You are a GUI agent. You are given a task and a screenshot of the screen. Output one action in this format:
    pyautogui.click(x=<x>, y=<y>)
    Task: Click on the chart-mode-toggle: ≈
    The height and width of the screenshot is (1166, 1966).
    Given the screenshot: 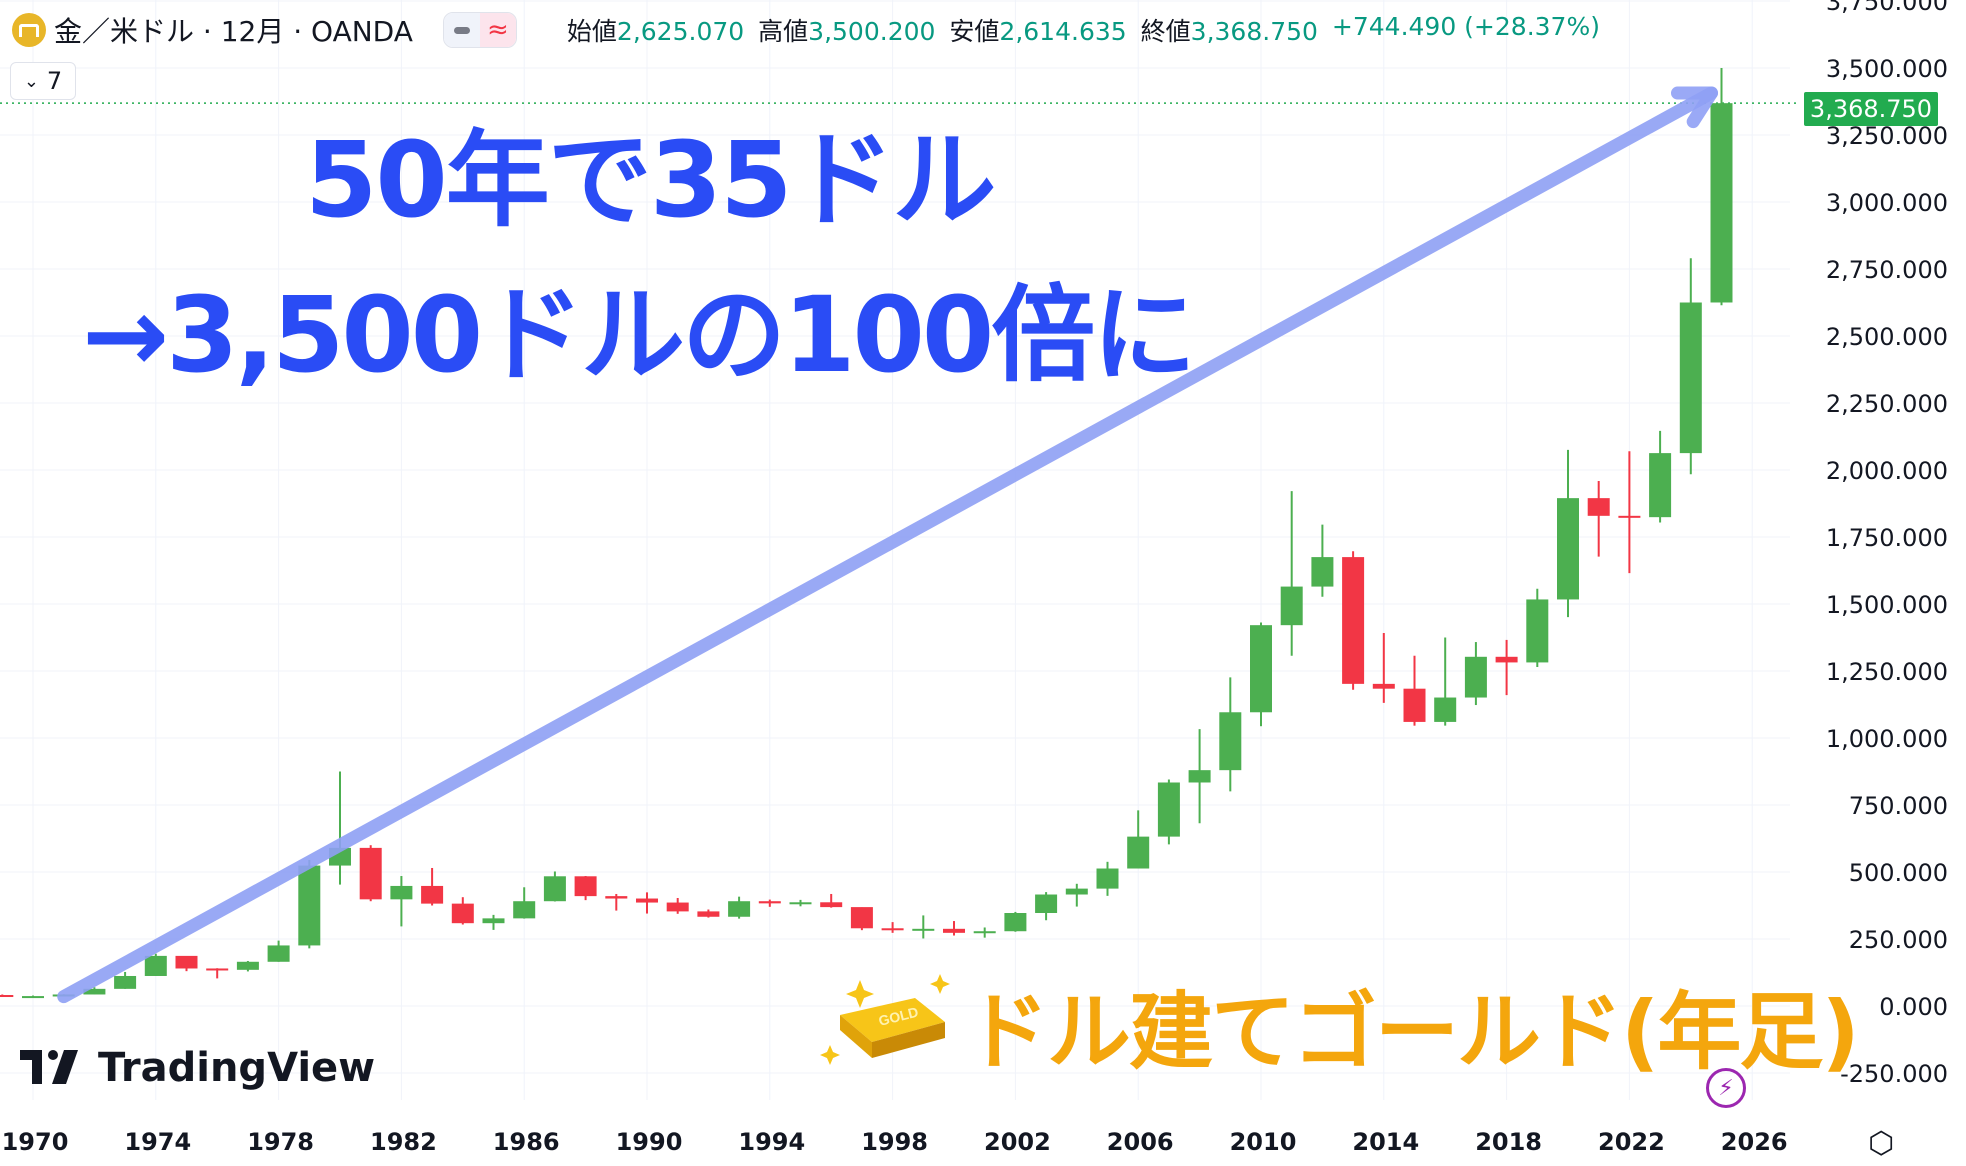 What is the action you would take?
    pyautogui.click(x=479, y=30)
    